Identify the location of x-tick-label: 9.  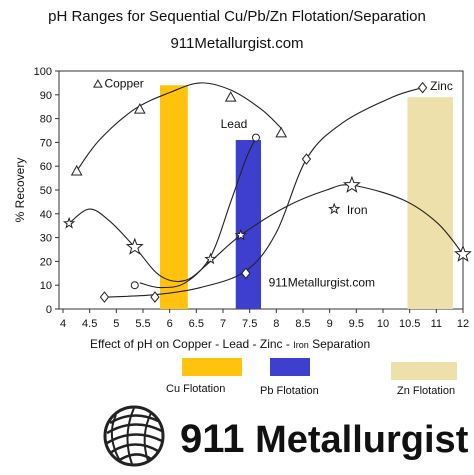
(330, 324).